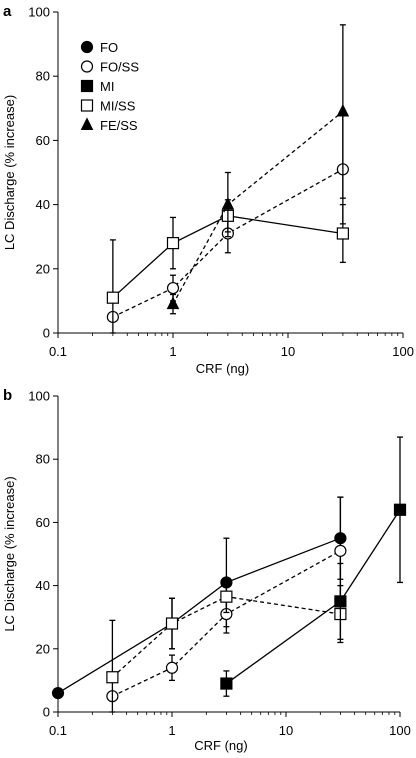 The width and height of the screenshot is (416, 758). I want to click on series-line-fe-ss, so click(258, 208).